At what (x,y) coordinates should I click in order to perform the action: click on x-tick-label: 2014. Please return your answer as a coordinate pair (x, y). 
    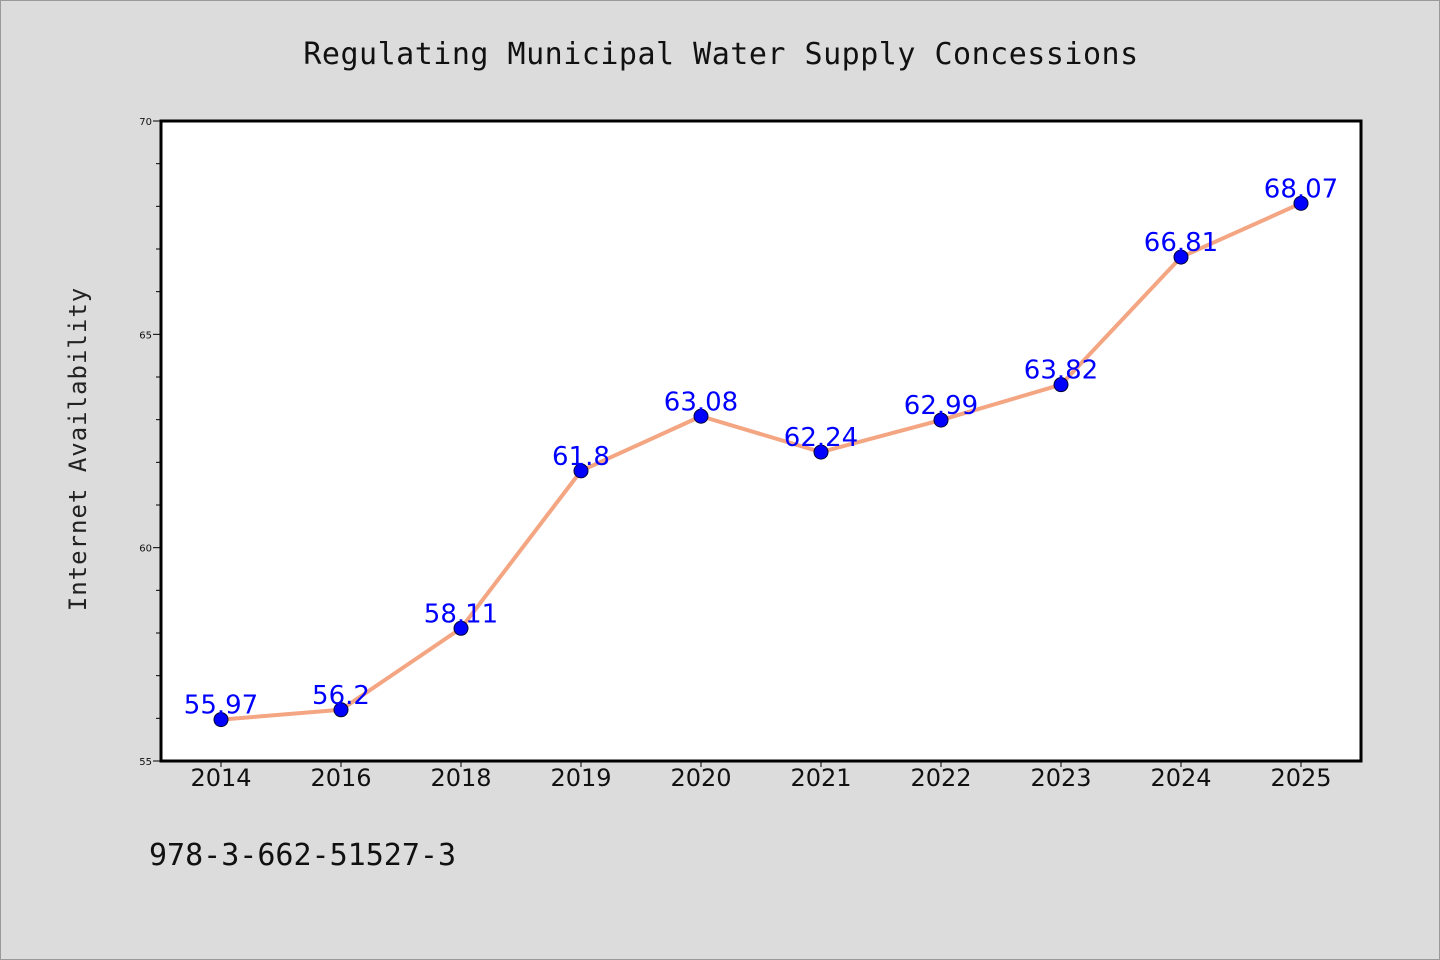
    Looking at the image, I should click on (220, 778).